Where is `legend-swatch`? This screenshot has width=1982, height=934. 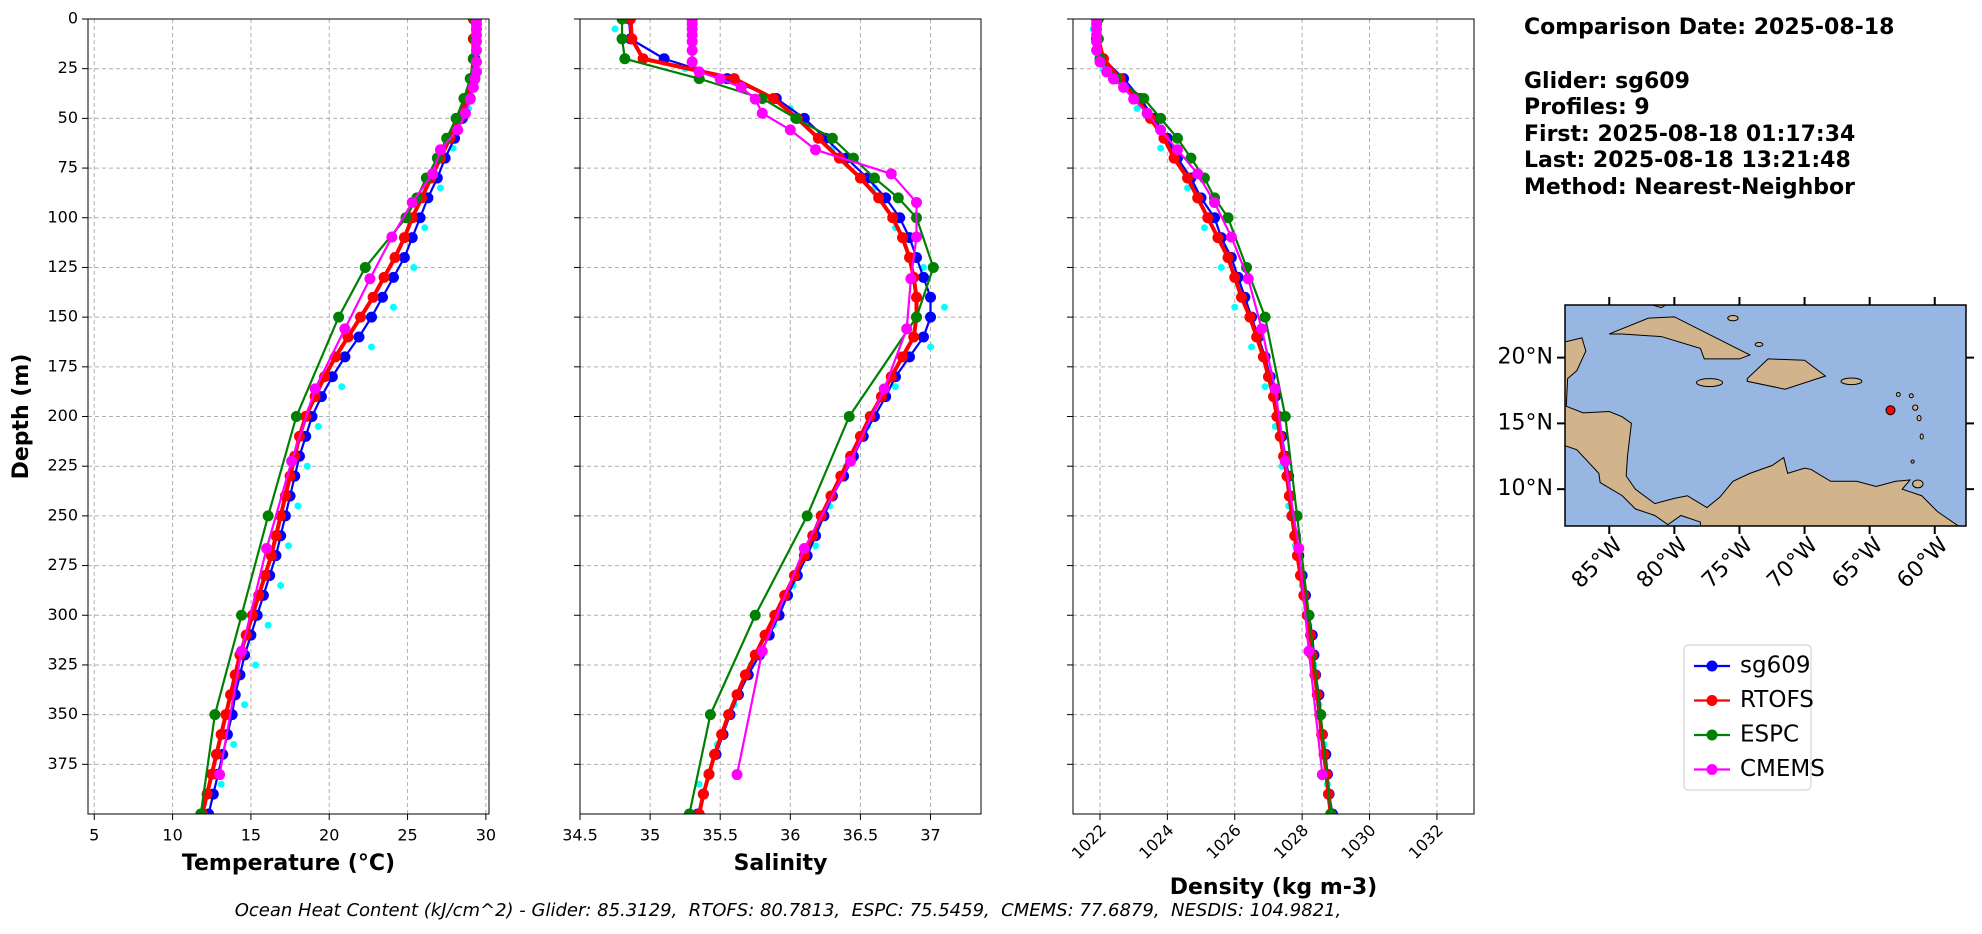 legend-swatch is located at coordinates (1712, 769).